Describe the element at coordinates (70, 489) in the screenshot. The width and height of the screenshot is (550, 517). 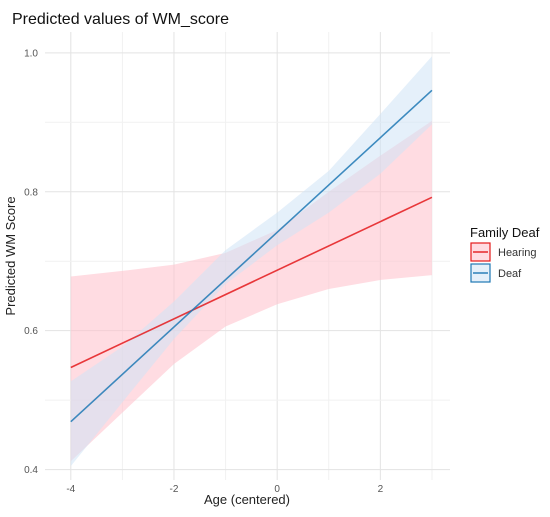
I see `x-tick-label: -4` at that location.